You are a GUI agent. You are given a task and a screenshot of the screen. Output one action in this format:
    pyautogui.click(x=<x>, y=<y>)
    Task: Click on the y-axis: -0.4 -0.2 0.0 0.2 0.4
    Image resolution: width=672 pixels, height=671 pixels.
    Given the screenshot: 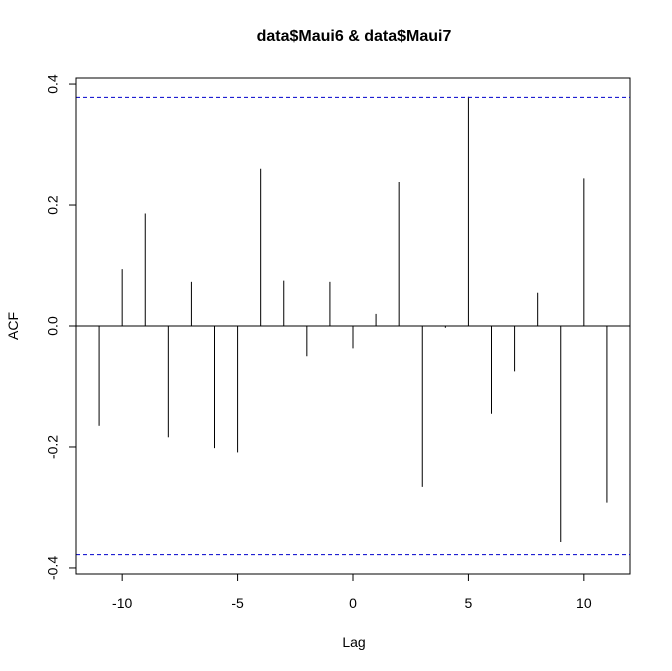 What is the action you would take?
    pyautogui.click(x=61, y=327)
    